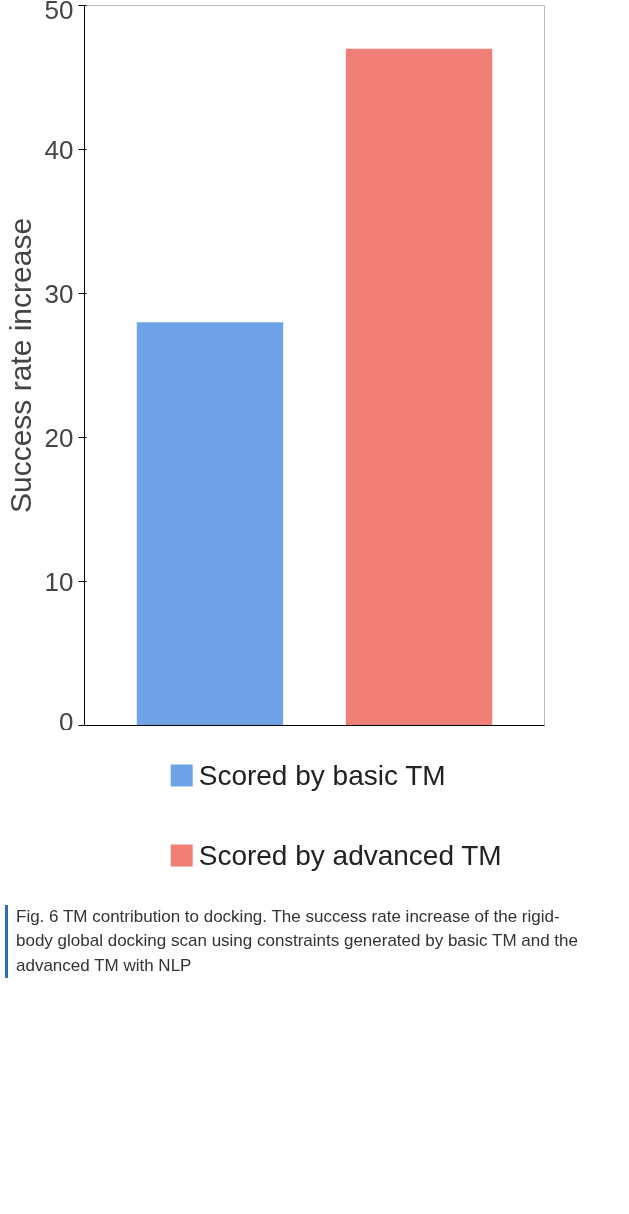 This screenshot has width=629, height=1214. What do you see at coordinates (20, 365) in the screenshot?
I see `y-axis-title: Success rate increase` at bounding box center [20, 365].